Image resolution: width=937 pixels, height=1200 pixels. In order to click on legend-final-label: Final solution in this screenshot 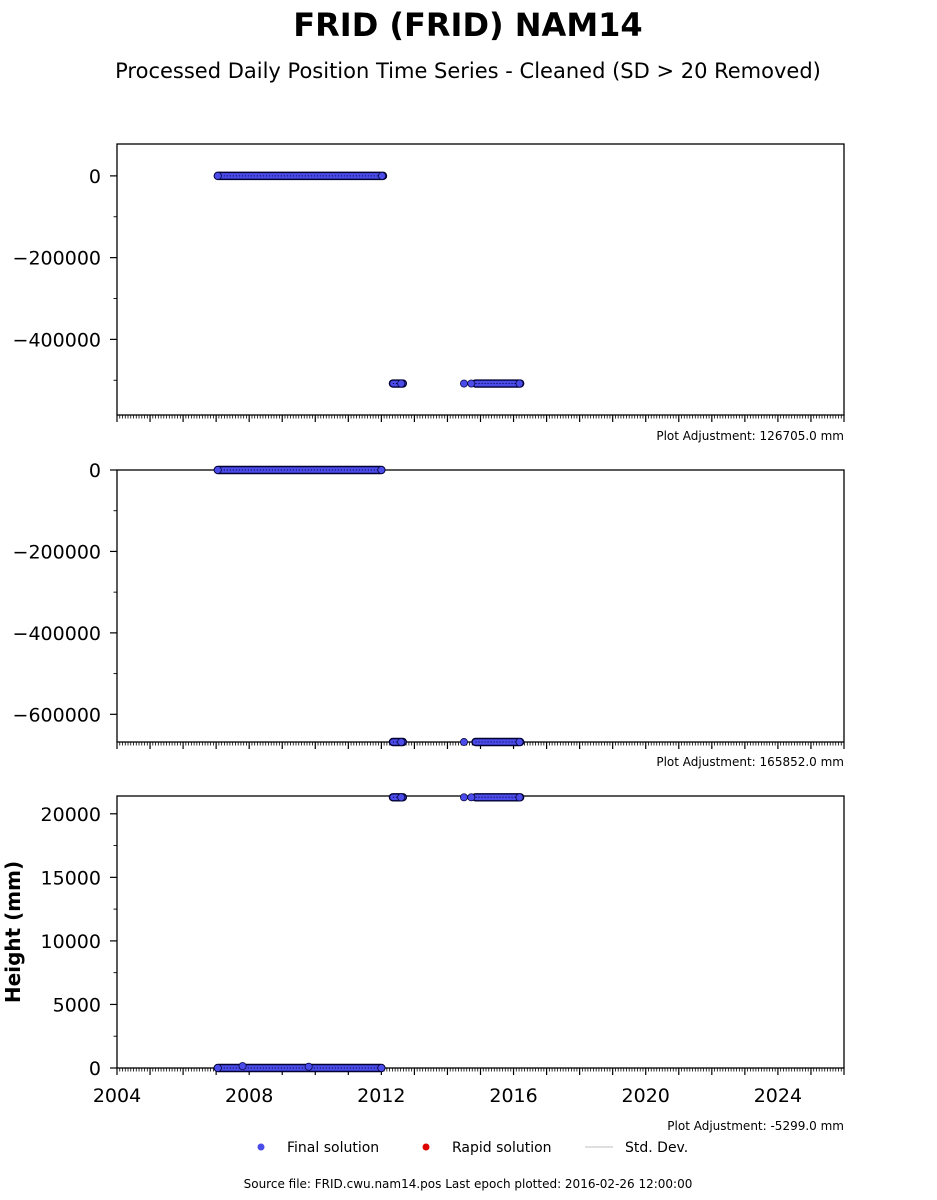, I will do `click(333, 1148)`.